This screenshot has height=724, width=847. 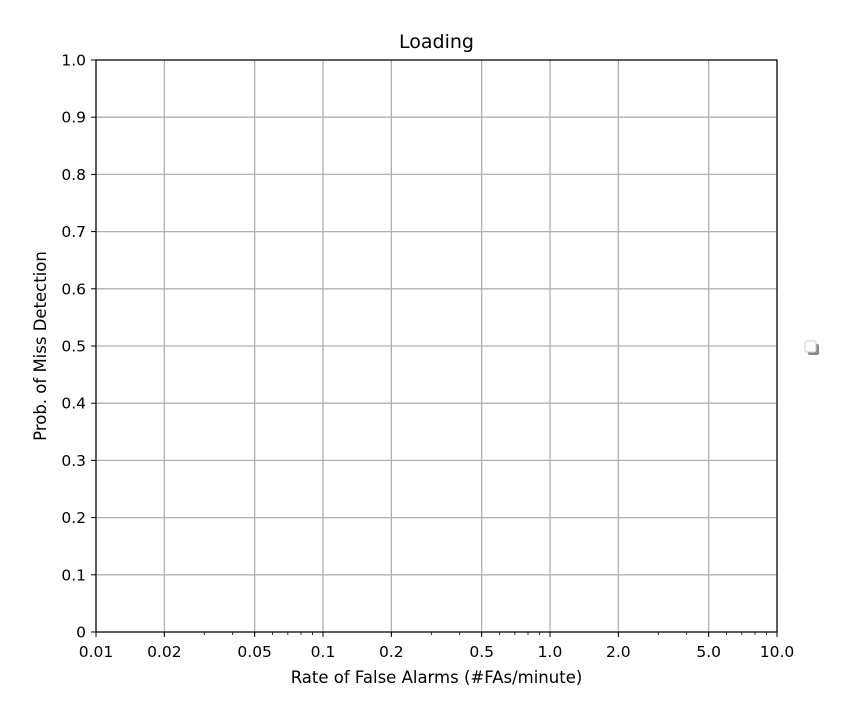 I want to click on y-tick-label: 0.1, so click(x=73, y=575).